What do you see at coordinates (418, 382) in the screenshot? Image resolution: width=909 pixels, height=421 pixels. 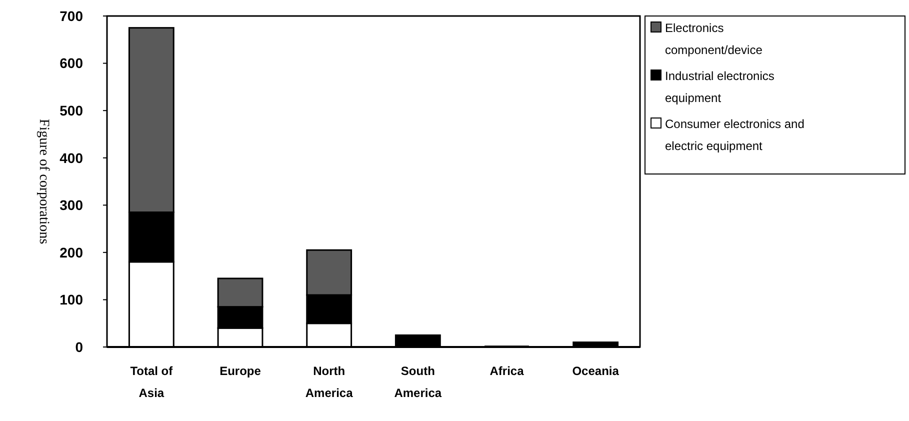 I see `x-tick-label: South America` at bounding box center [418, 382].